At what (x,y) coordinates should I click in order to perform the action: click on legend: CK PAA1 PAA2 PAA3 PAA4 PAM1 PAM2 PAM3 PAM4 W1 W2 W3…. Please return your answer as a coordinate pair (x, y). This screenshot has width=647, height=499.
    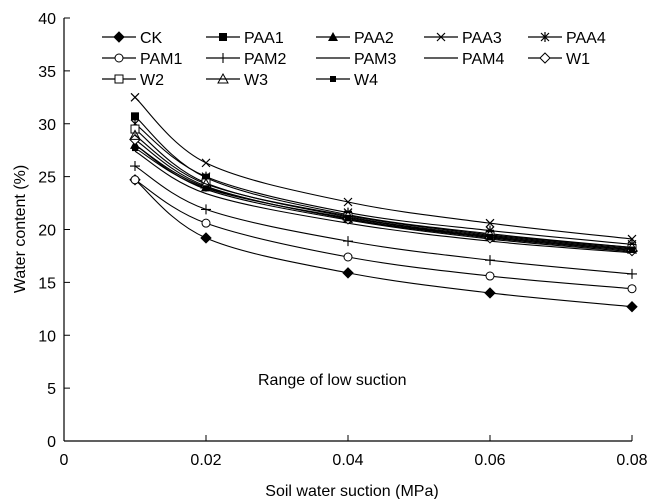
    Looking at the image, I should click on (354, 59).